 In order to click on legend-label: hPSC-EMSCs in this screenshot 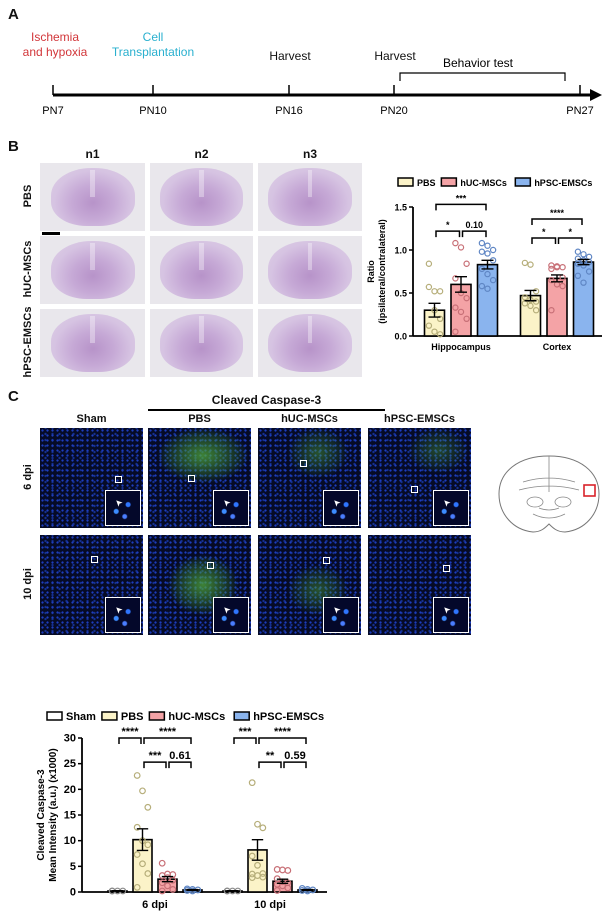, I will do `click(288, 717)`.